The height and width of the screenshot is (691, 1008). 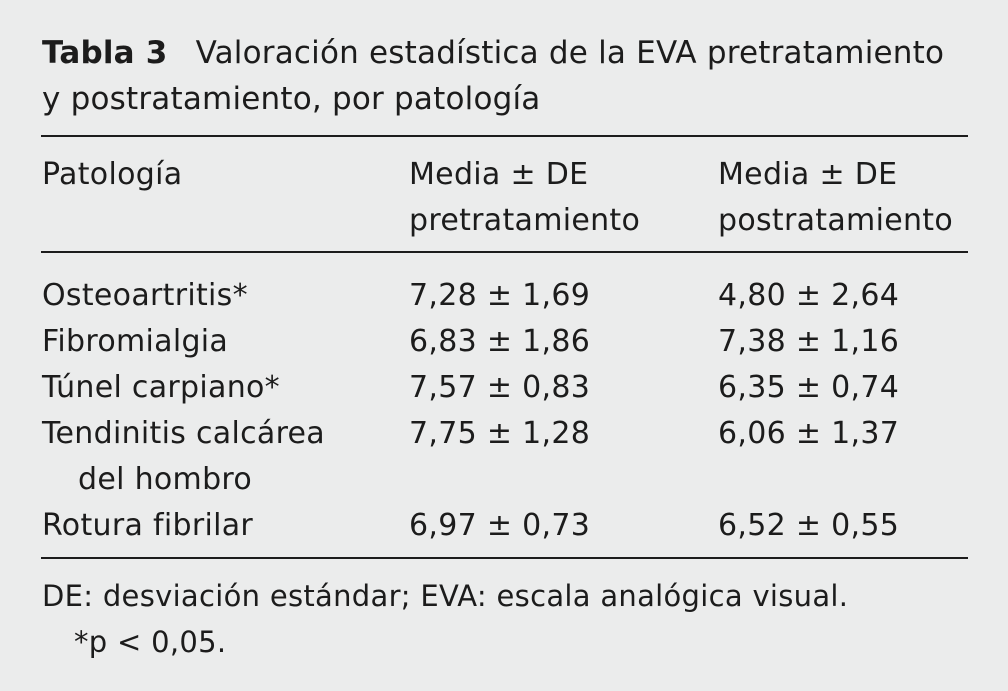 What do you see at coordinates (135, 341) in the screenshot?
I see `cell-patologia: Fibromialgia` at bounding box center [135, 341].